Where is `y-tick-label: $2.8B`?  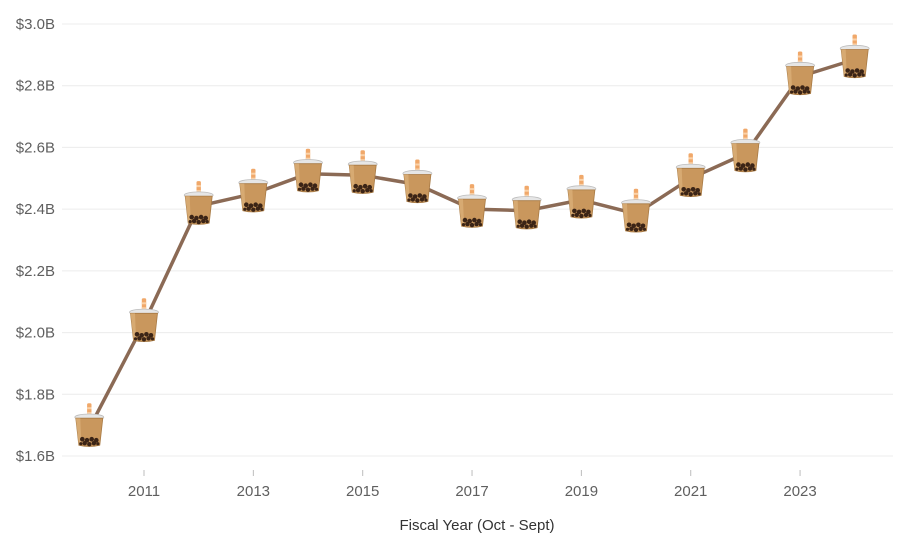 y-tick-label: $2.8B is located at coordinates (35, 86).